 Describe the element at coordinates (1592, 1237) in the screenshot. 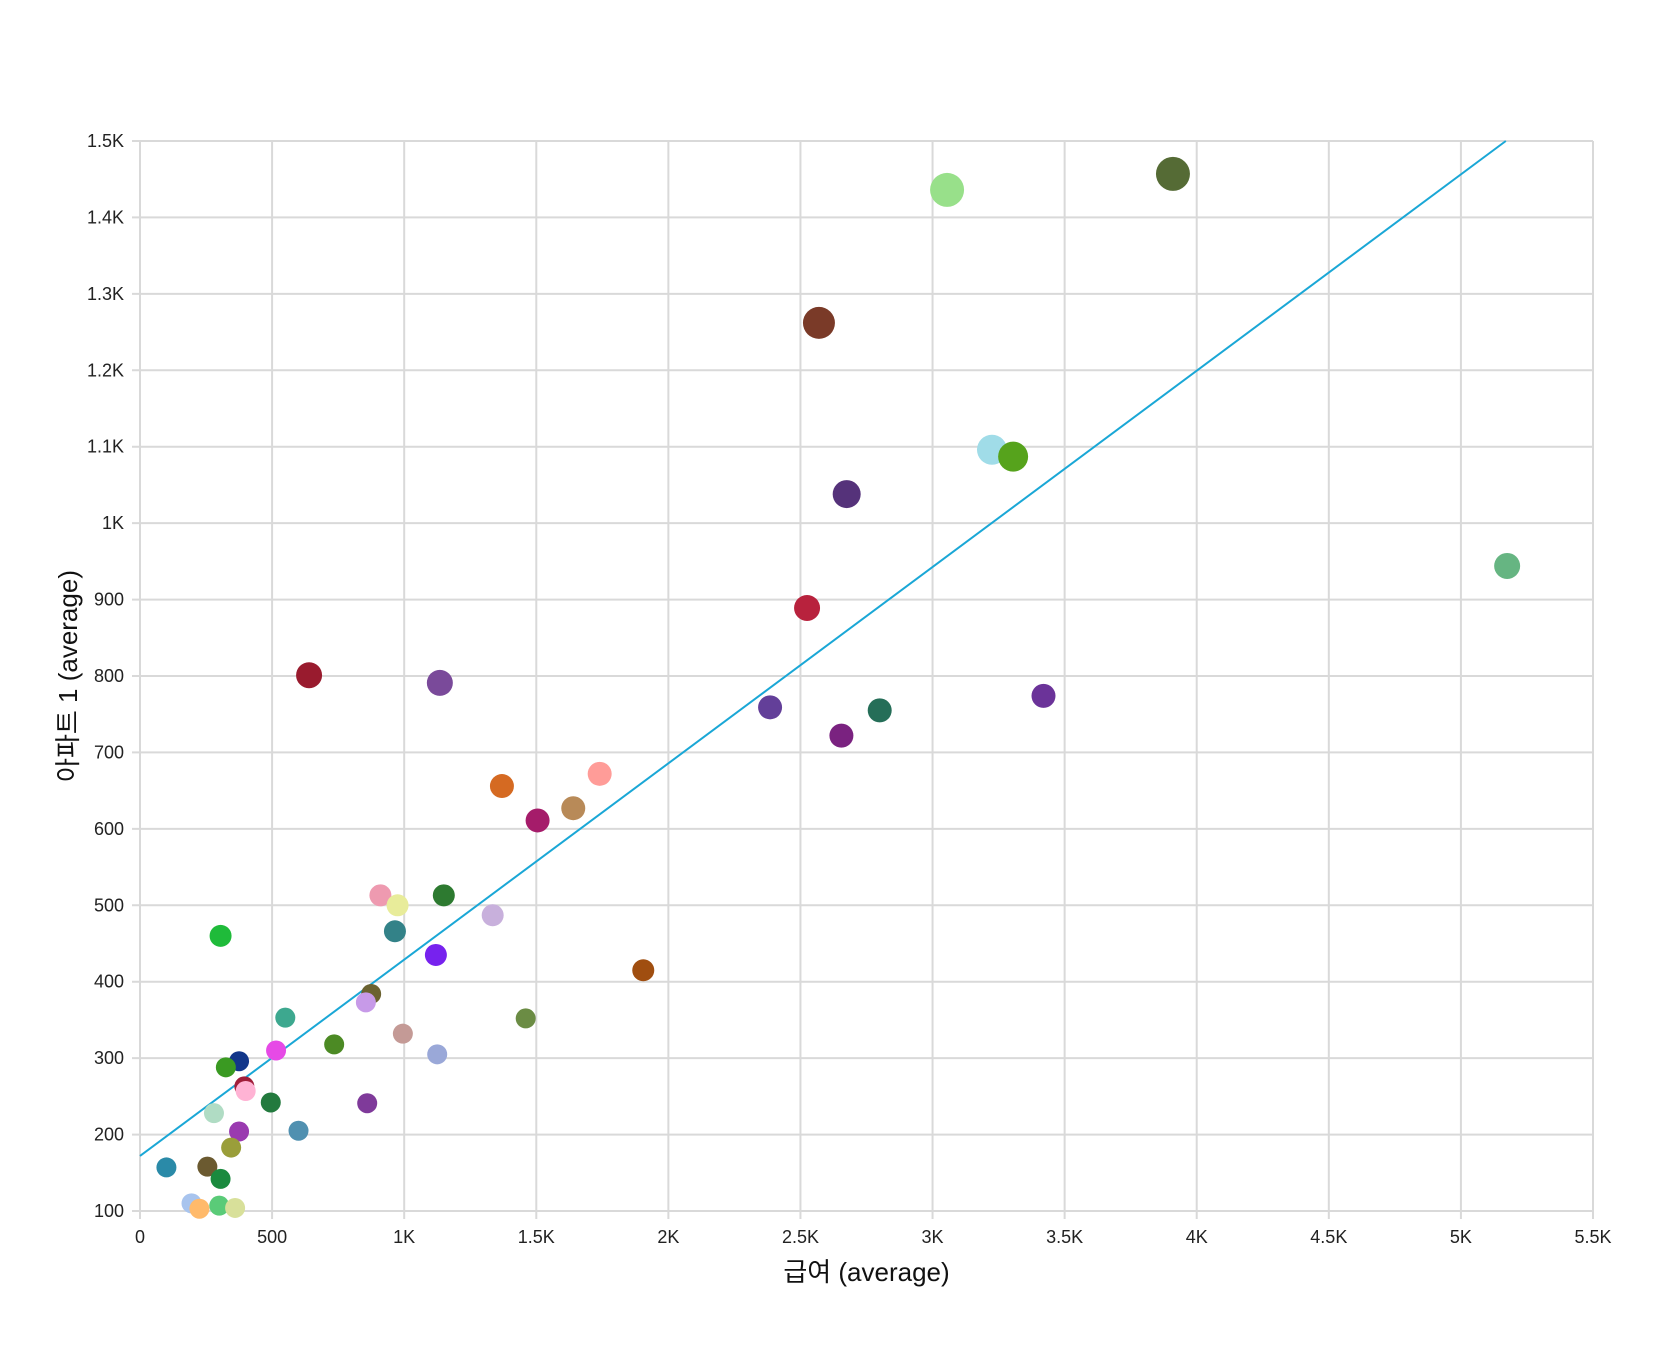

I see `x-tick-label: 5.5K` at that location.